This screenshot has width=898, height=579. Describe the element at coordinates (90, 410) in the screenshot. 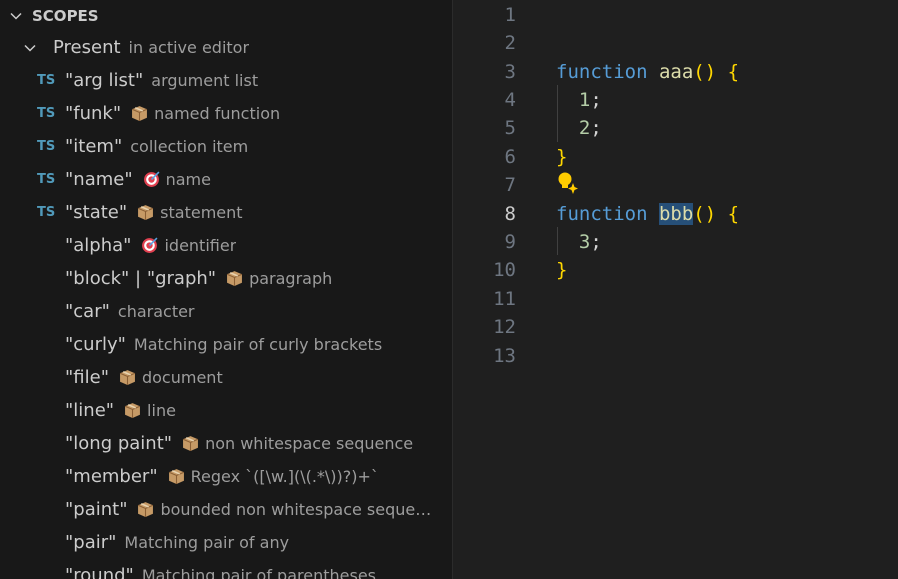

I see `scope-label: "line"` at that location.